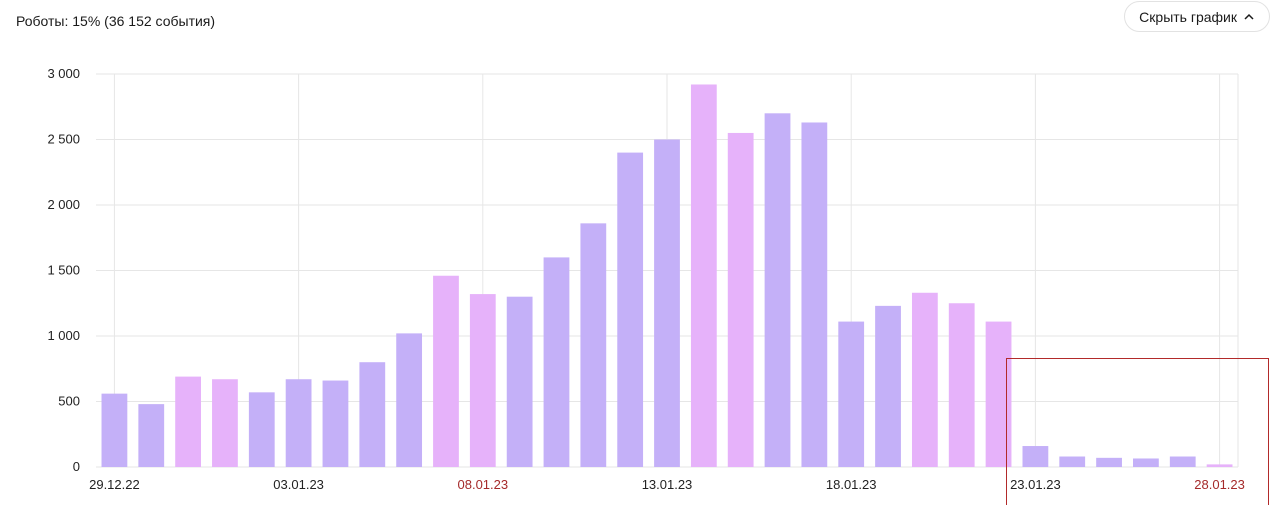 This screenshot has width=1280, height=505. I want to click on y-tick-label: 3 000, so click(63, 73).